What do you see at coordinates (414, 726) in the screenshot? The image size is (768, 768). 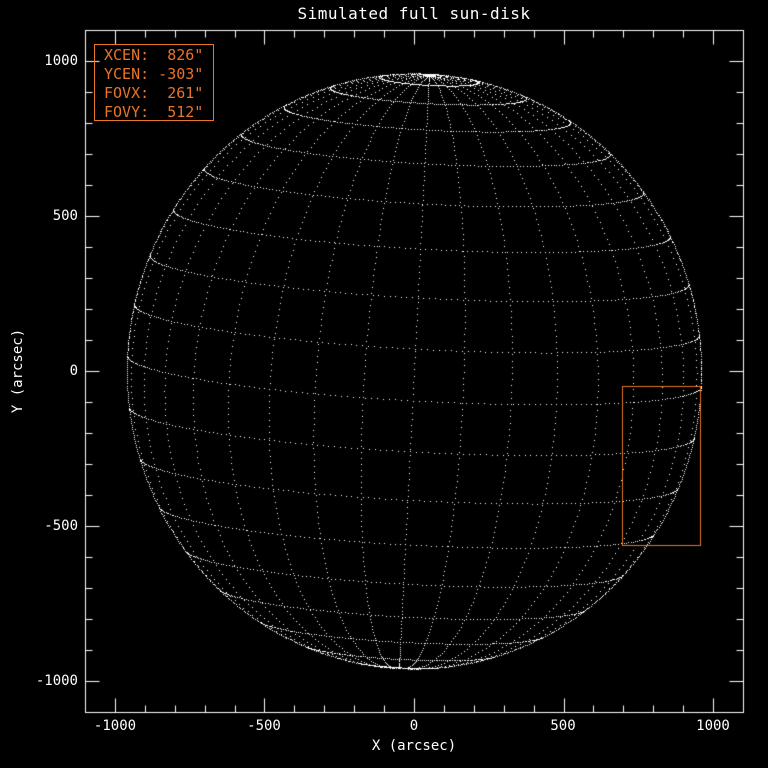 I see `x-tick-label-0: 0` at bounding box center [414, 726].